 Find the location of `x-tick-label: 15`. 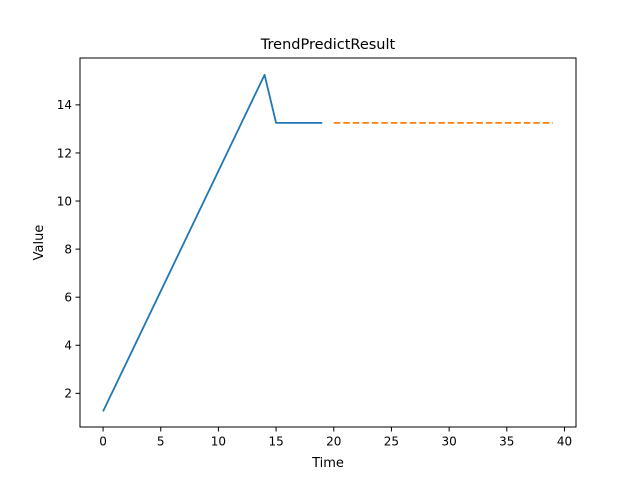

x-tick-label: 15 is located at coordinates (275, 442).